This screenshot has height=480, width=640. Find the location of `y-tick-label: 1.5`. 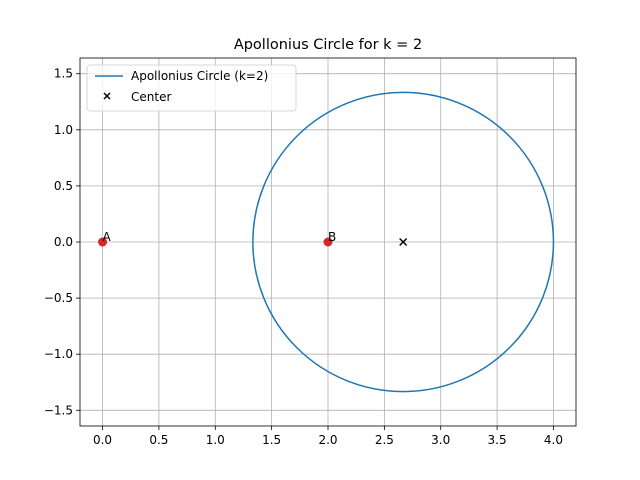

y-tick-label: 1.5 is located at coordinates (63, 74).